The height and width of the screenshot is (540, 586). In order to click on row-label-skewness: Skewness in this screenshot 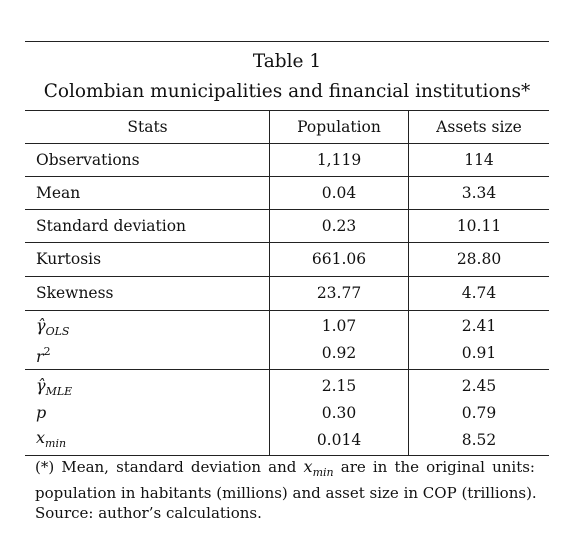, I will do `click(75, 293)`.